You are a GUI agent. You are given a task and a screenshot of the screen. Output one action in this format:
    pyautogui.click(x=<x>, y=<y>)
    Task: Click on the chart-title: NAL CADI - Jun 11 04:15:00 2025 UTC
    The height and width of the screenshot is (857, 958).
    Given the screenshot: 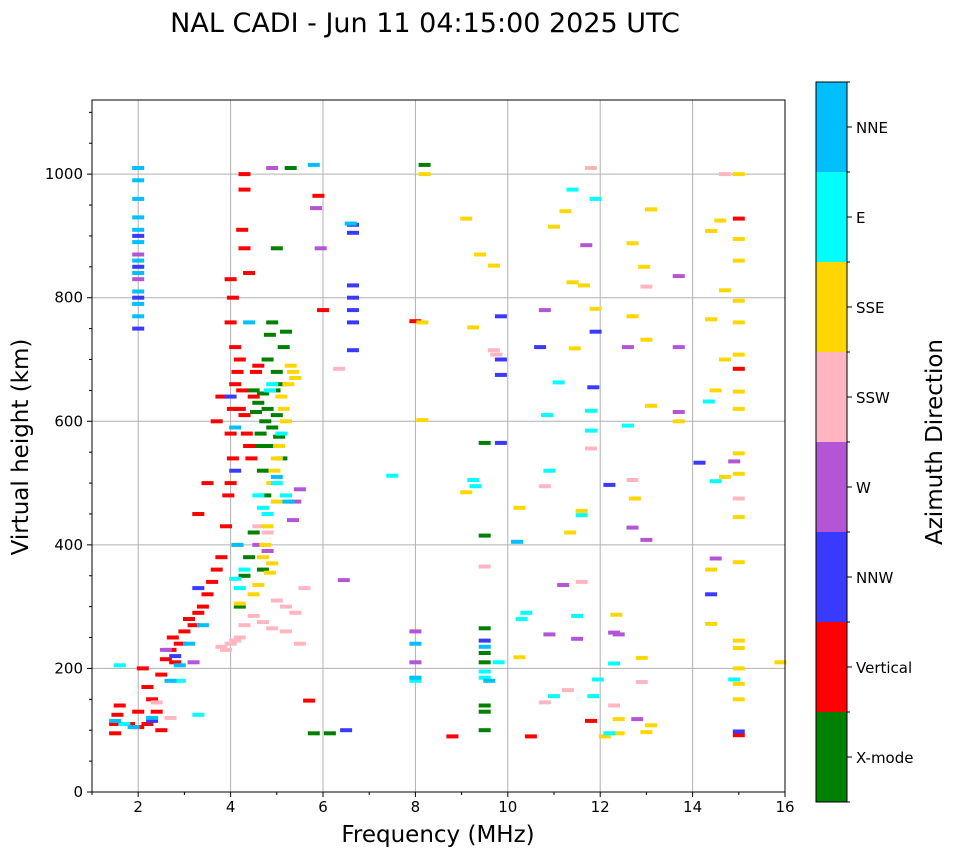 What is the action you would take?
    pyautogui.click(x=425, y=23)
    